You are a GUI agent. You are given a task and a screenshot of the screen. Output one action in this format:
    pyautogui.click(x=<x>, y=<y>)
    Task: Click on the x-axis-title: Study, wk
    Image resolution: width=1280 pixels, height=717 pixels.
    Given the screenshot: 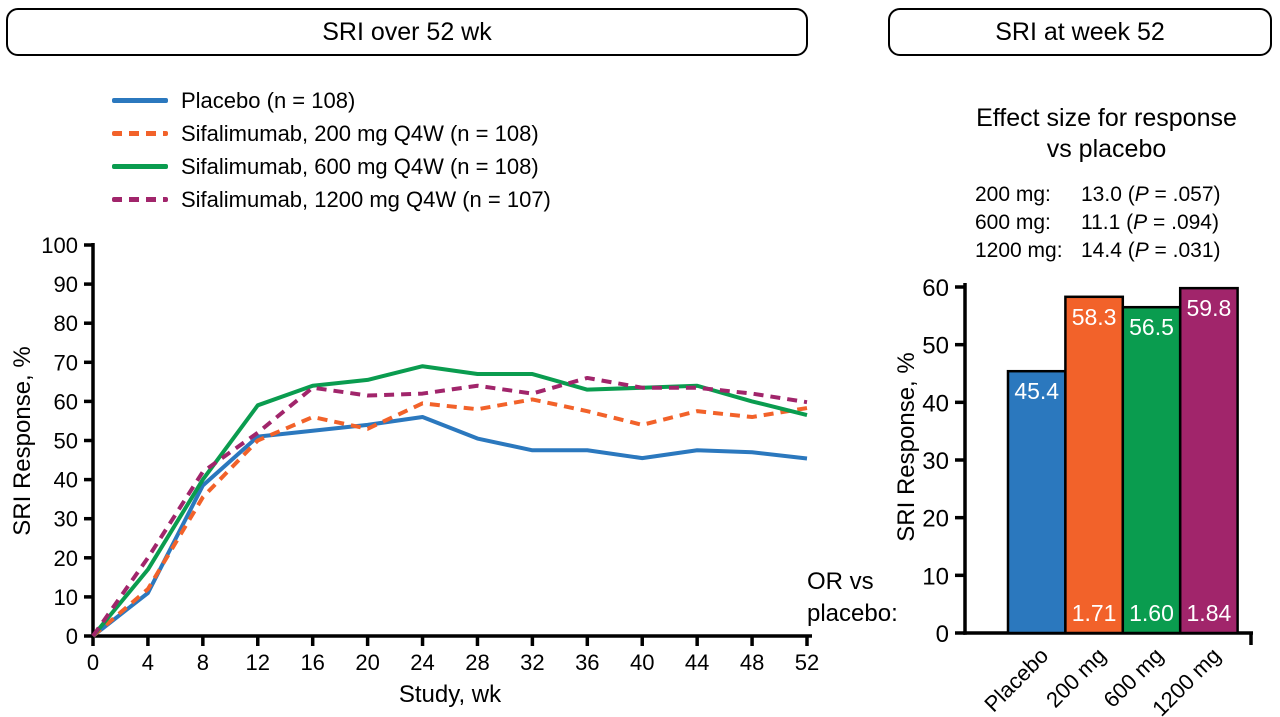 What is the action you would take?
    pyautogui.click(x=450, y=694)
    